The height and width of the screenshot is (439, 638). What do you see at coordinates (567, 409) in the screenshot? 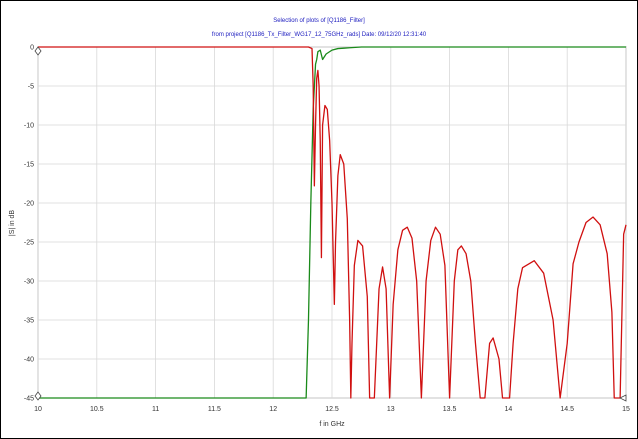
I see `x-tick-label: 14.5` at bounding box center [567, 409].